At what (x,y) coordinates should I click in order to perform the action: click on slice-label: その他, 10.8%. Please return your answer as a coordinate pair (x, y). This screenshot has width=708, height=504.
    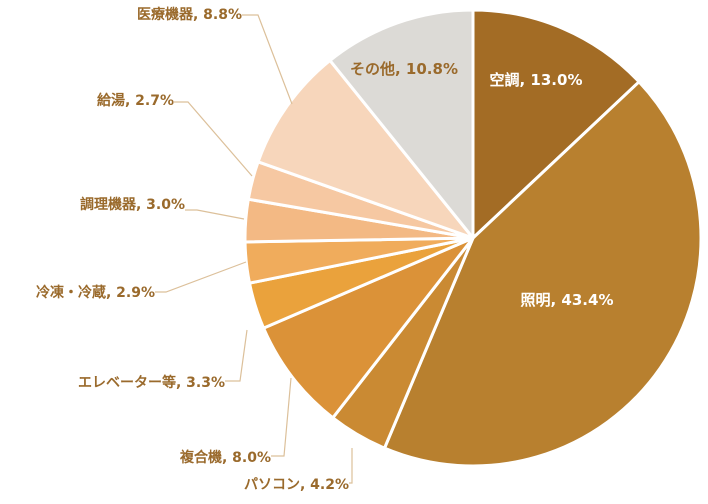
    Looking at the image, I should click on (404, 69).